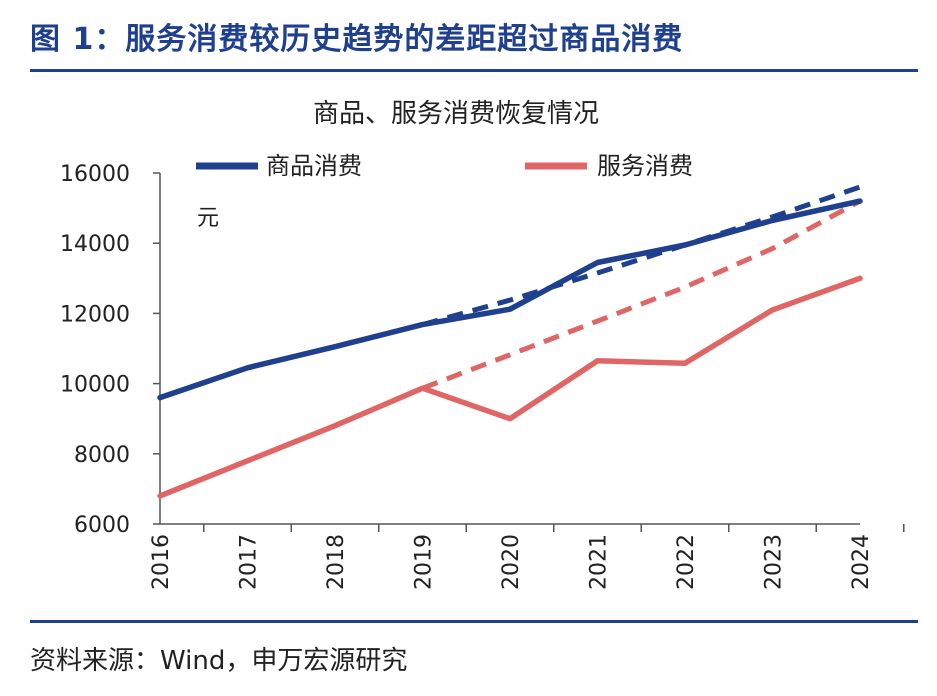 The width and height of the screenshot is (937, 696). What do you see at coordinates (102, 525) in the screenshot?
I see `y-tick-label: 6000` at bounding box center [102, 525].